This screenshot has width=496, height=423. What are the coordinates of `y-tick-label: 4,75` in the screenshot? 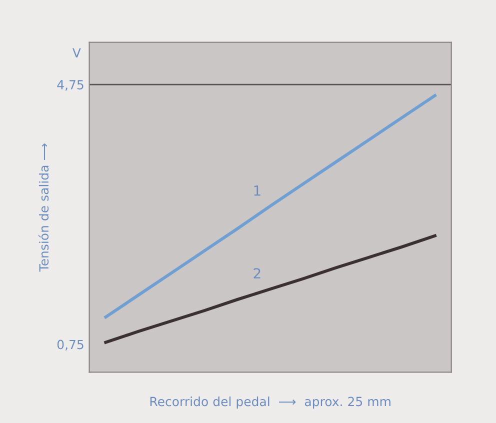 It's located at (70, 85).